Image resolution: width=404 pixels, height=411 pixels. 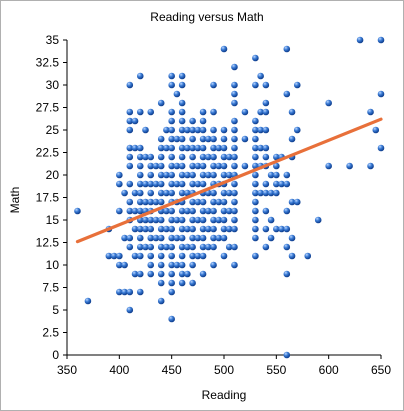 I want to click on x-tick-label: 600, so click(x=329, y=370).